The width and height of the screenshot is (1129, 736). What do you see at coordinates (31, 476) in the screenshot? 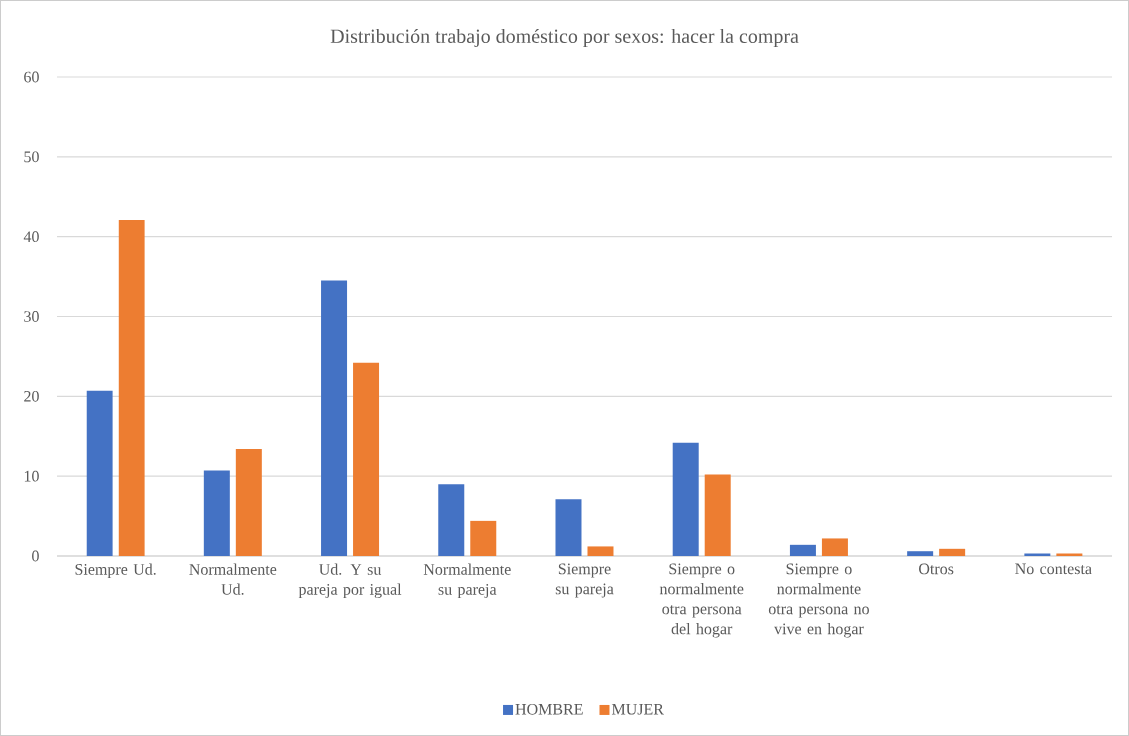
I see `y-tick-label: 10` at bounding box center [31, 476].